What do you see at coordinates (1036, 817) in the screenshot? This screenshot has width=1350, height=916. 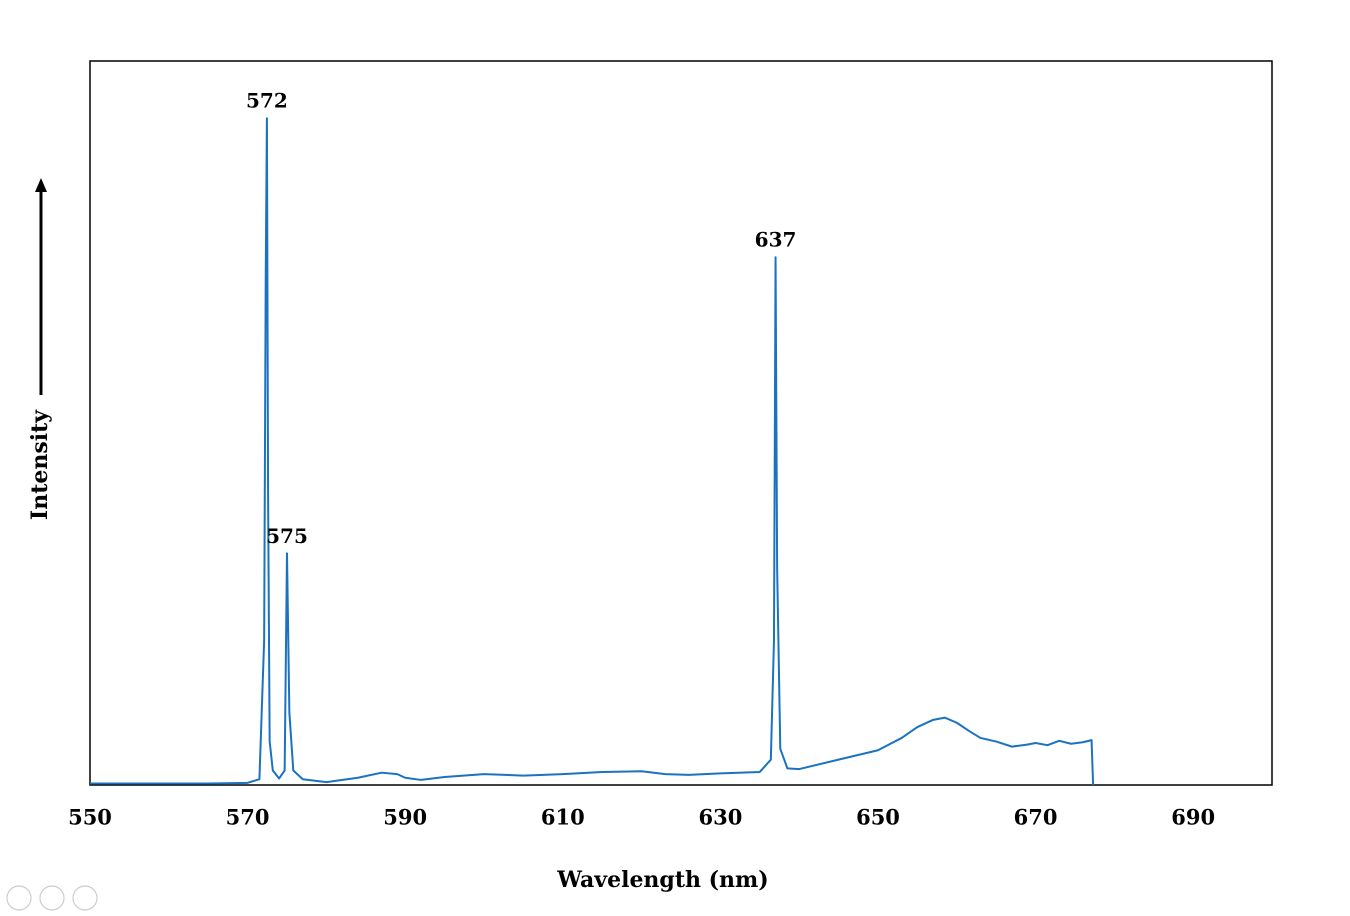 I see `x-tick-label: 670` at bounding box center [1036, 817].